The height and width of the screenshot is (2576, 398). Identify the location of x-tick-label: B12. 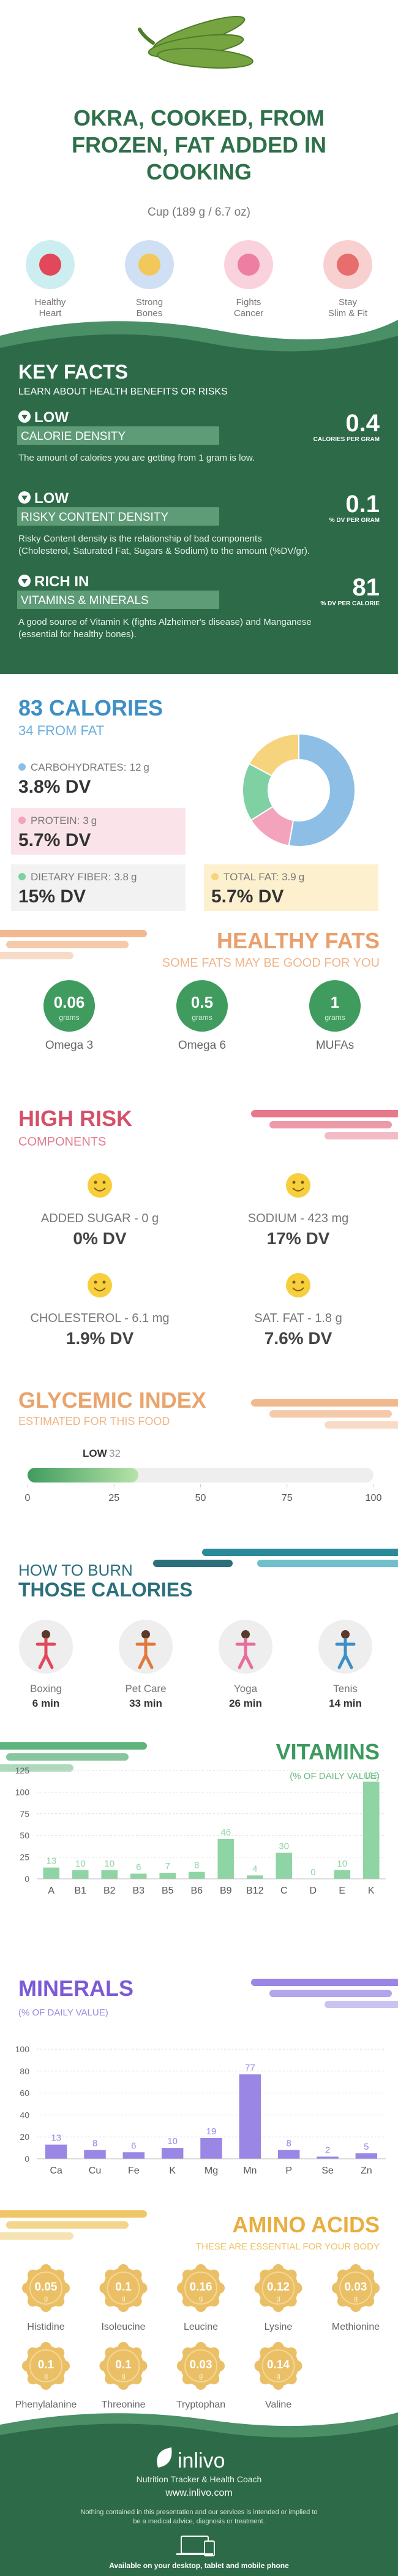
(255, 1891).